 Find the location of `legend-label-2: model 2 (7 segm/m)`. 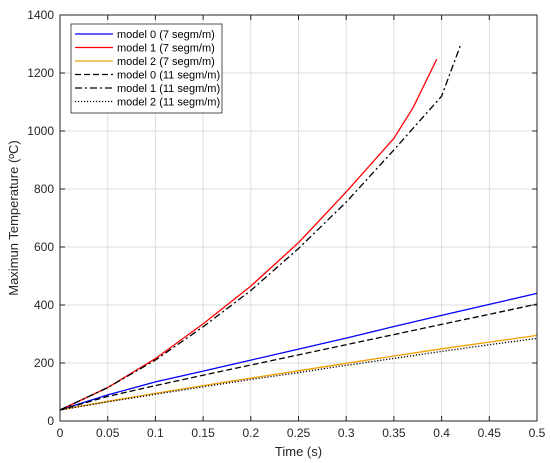

legend-label-2: model 2 (7 segm/m) is located at coordinates (166, 62).